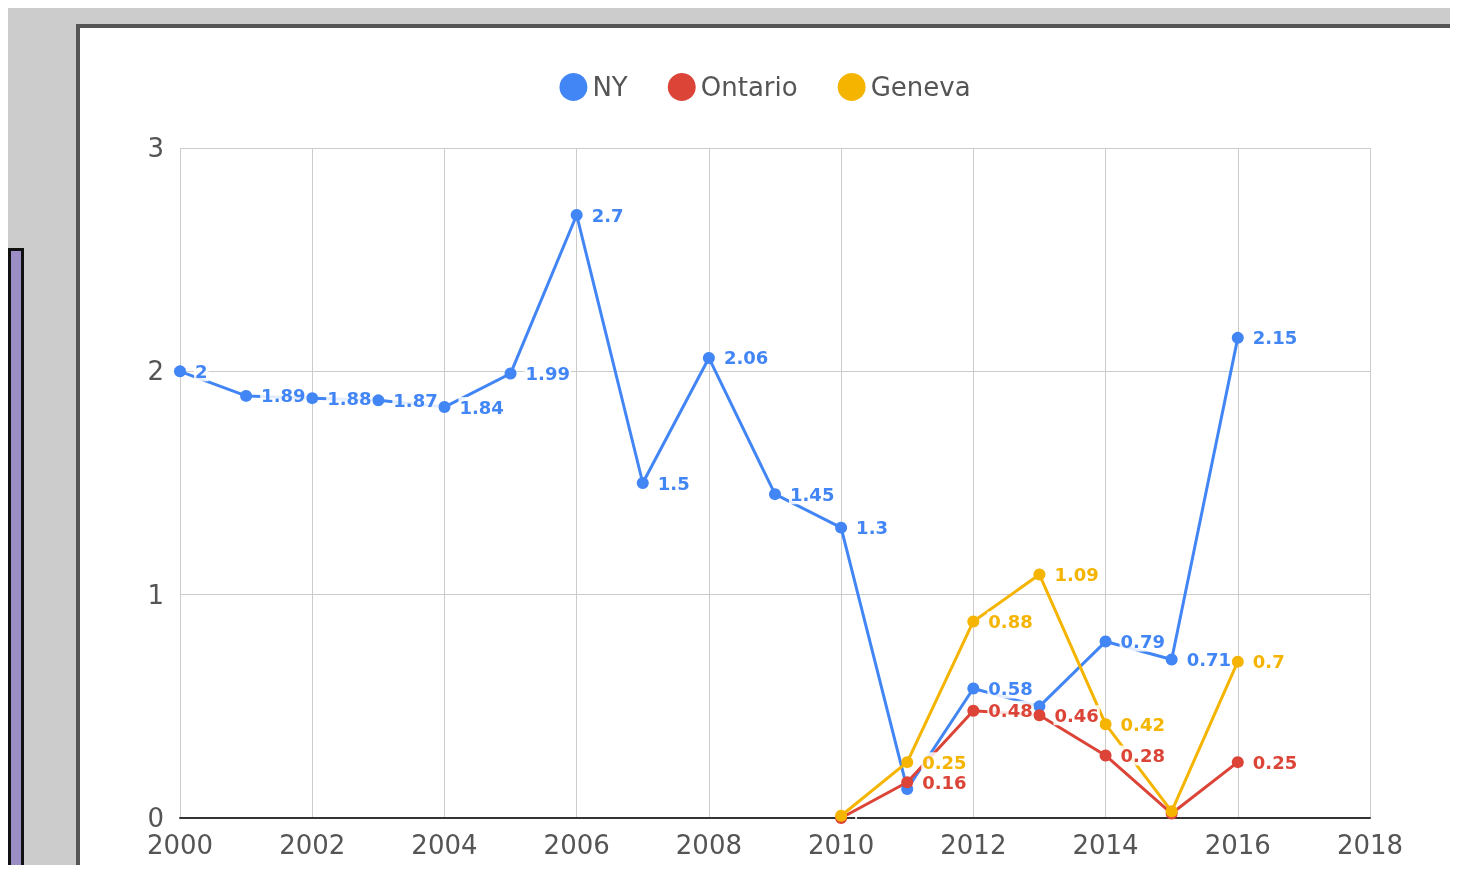  I want to click on data-label: 1.88, so click(349, 398).